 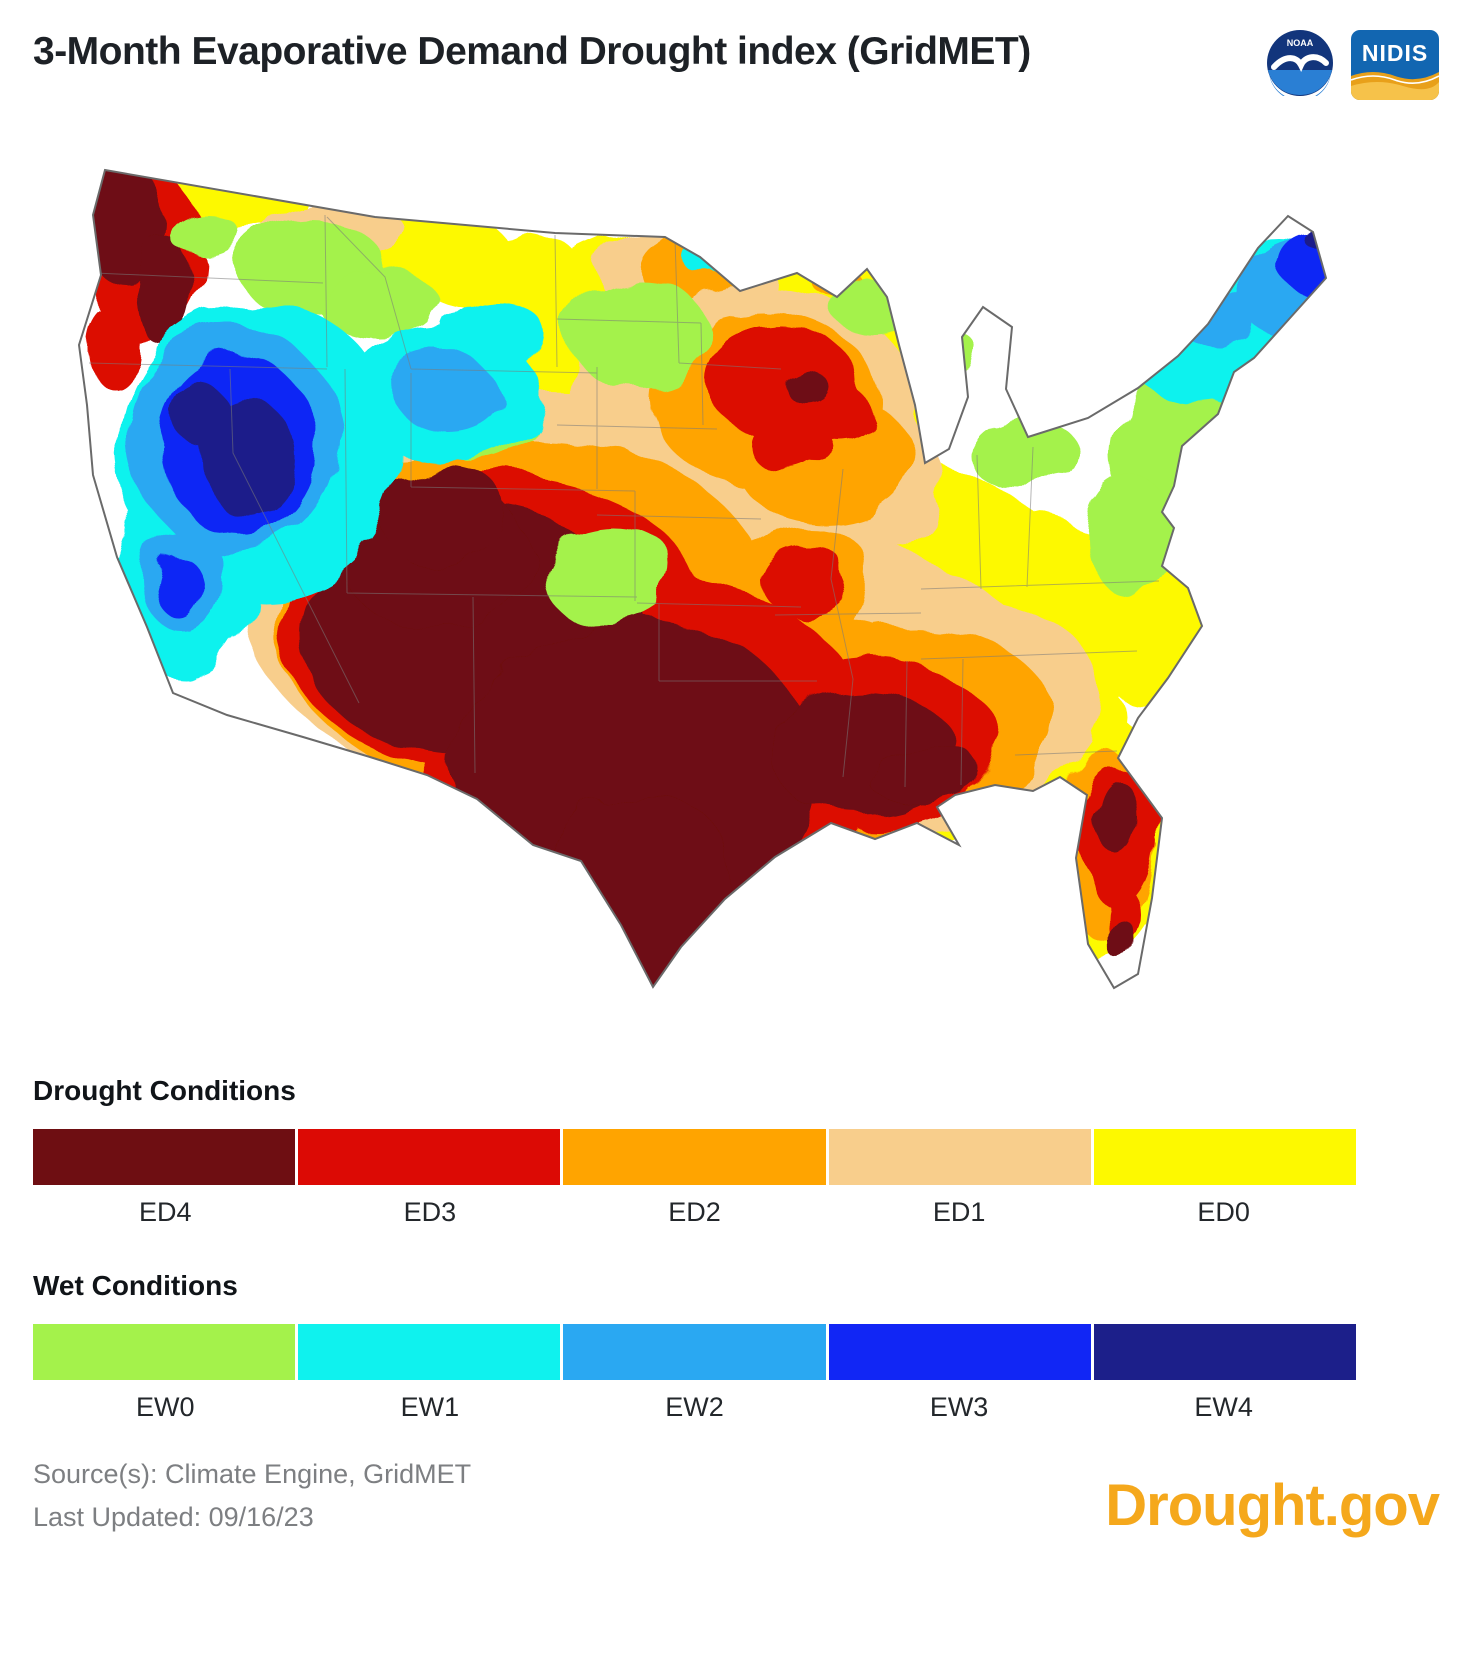 What do you see at coordinates (252, 1474) in the screenshot?
I see `source-text: Source(s): Climate Engine, GridMET` at bounding box center [252, 1474].